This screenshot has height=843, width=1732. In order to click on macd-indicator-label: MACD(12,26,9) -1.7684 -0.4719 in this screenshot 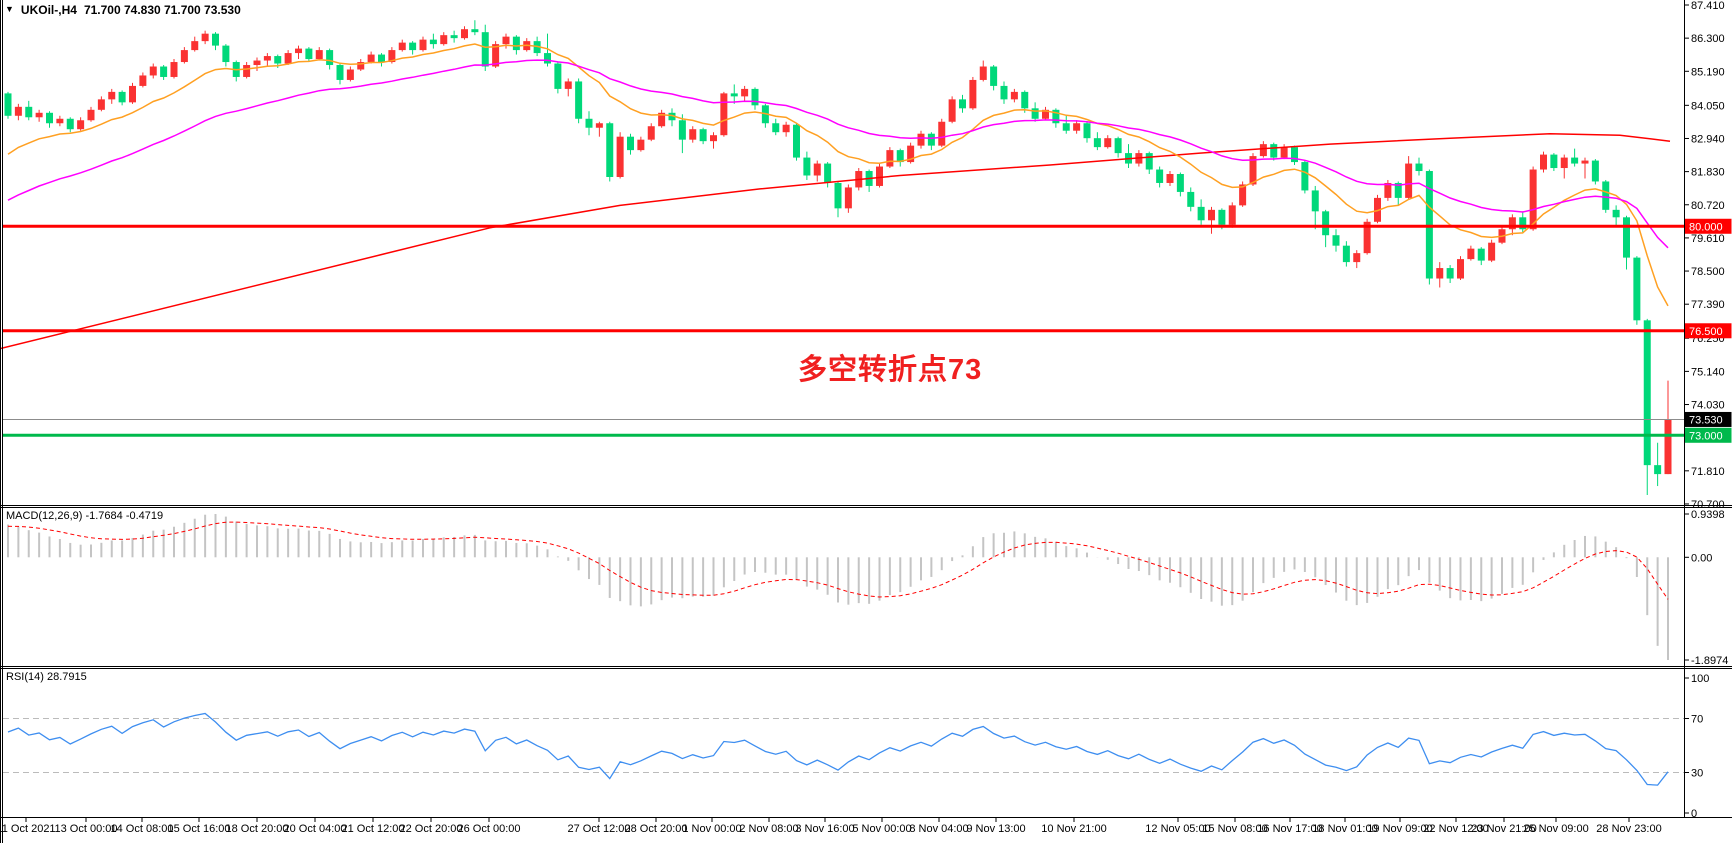, I will do `click(85, 516)`.